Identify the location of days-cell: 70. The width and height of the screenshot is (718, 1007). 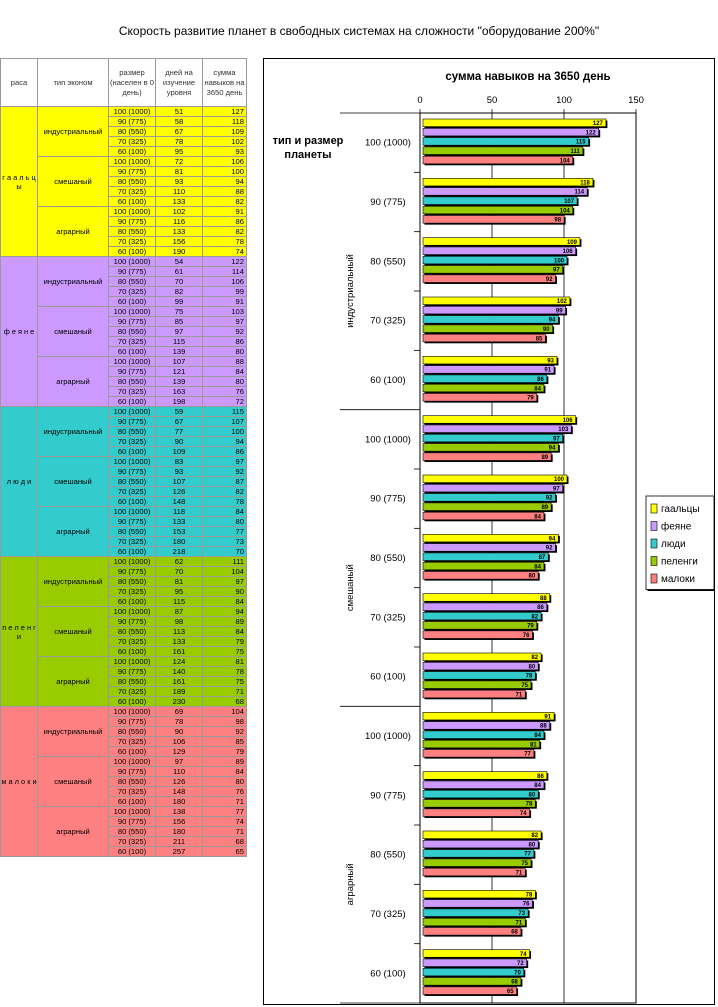
(179, 281).